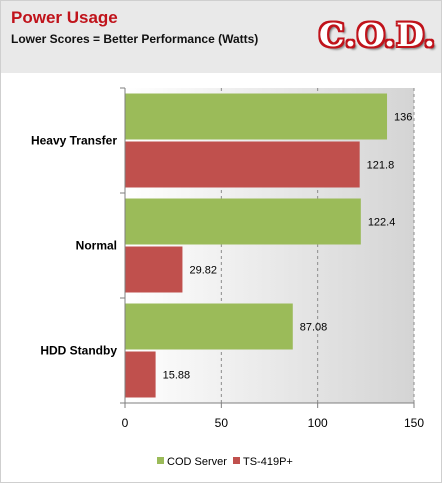 Image resolution: width=442 pixels, height=483 pixels. Describe the element at coordinates (177, 376) in the screenshot. I see `data-label: 15.88` at that location.